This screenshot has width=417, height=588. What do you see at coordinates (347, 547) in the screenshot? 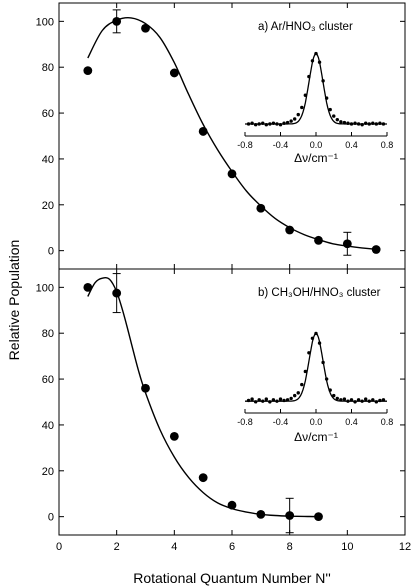
I see `x-tick-label: 10` at bounding box center [347, 547].